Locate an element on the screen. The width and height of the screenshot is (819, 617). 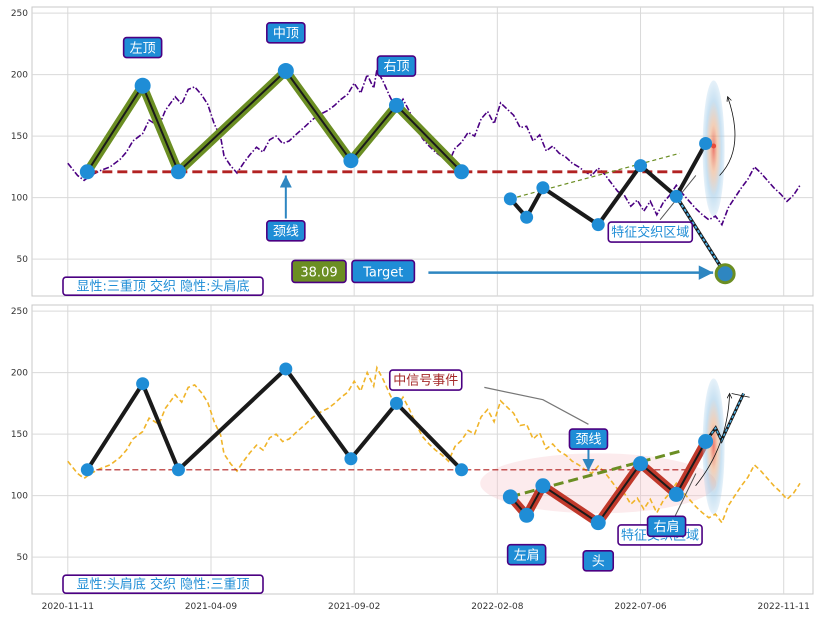
target-value-bg is located at coordinates (319, 271).